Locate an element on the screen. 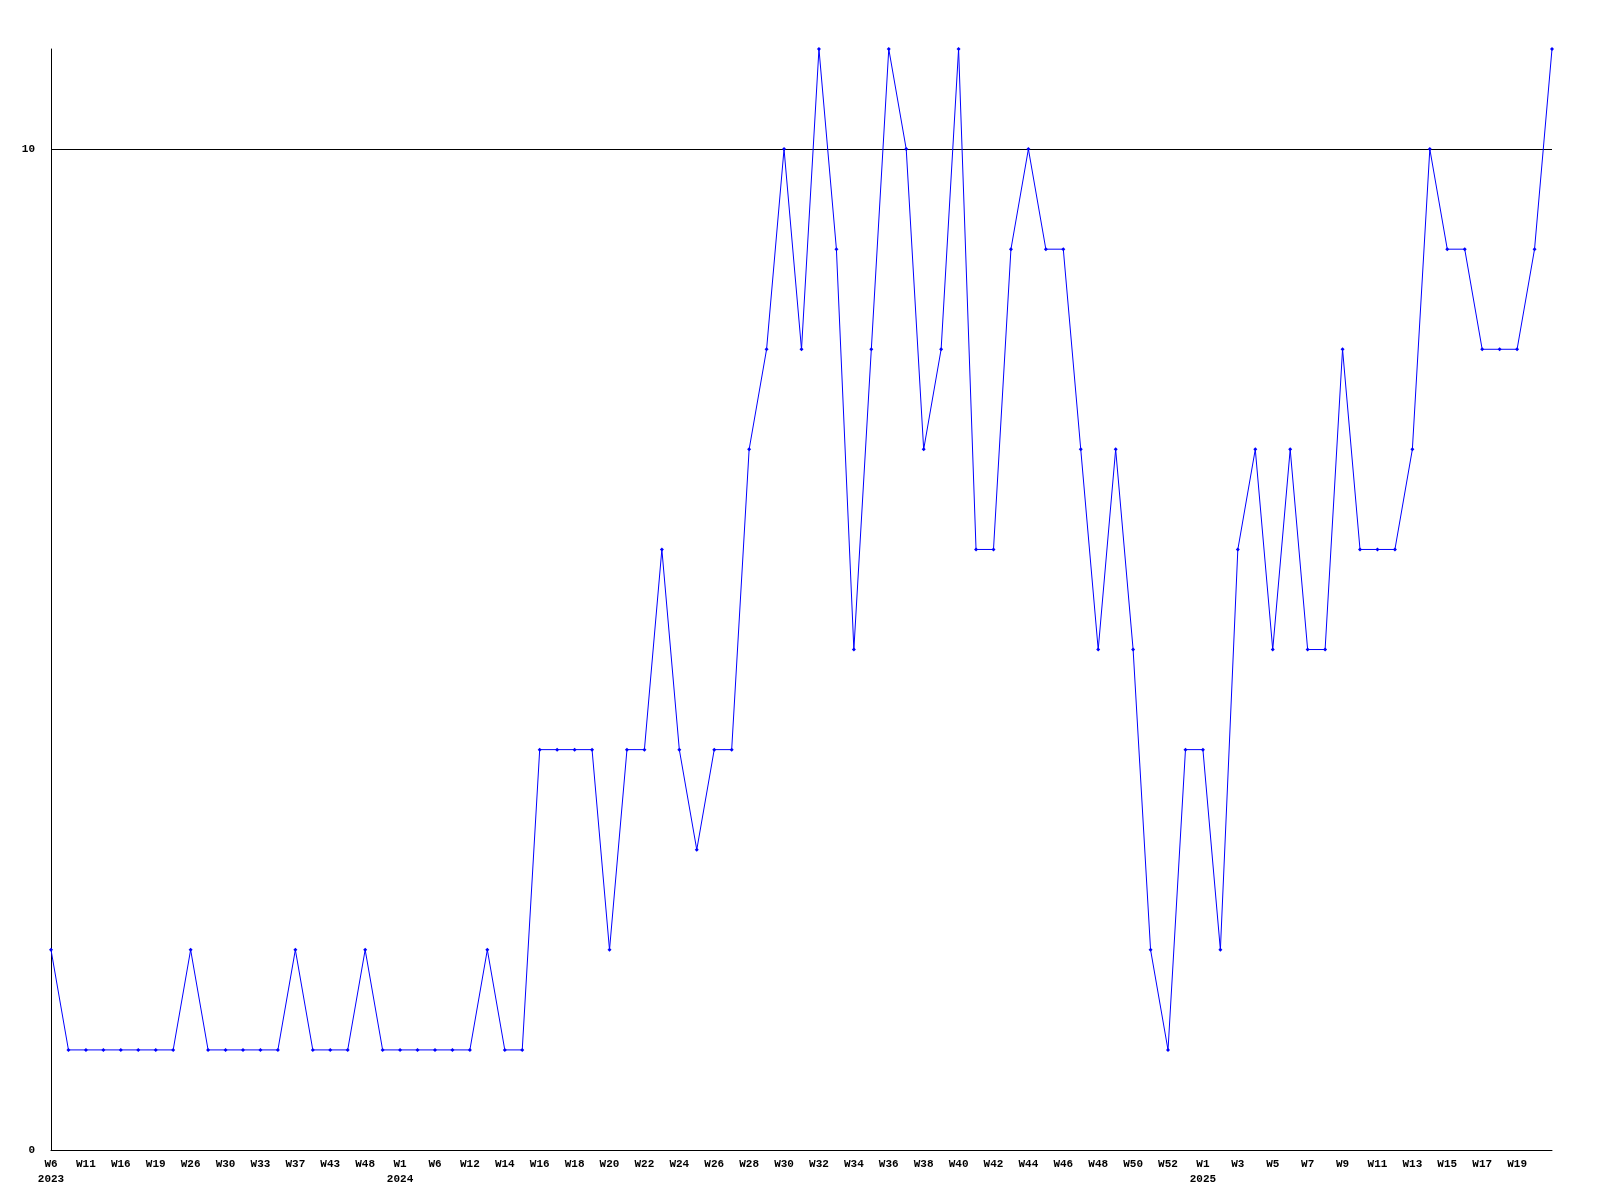 This screenshot has height=1200, width=1600. x-tick-label: W32 is located at coordinates (819, 1163).